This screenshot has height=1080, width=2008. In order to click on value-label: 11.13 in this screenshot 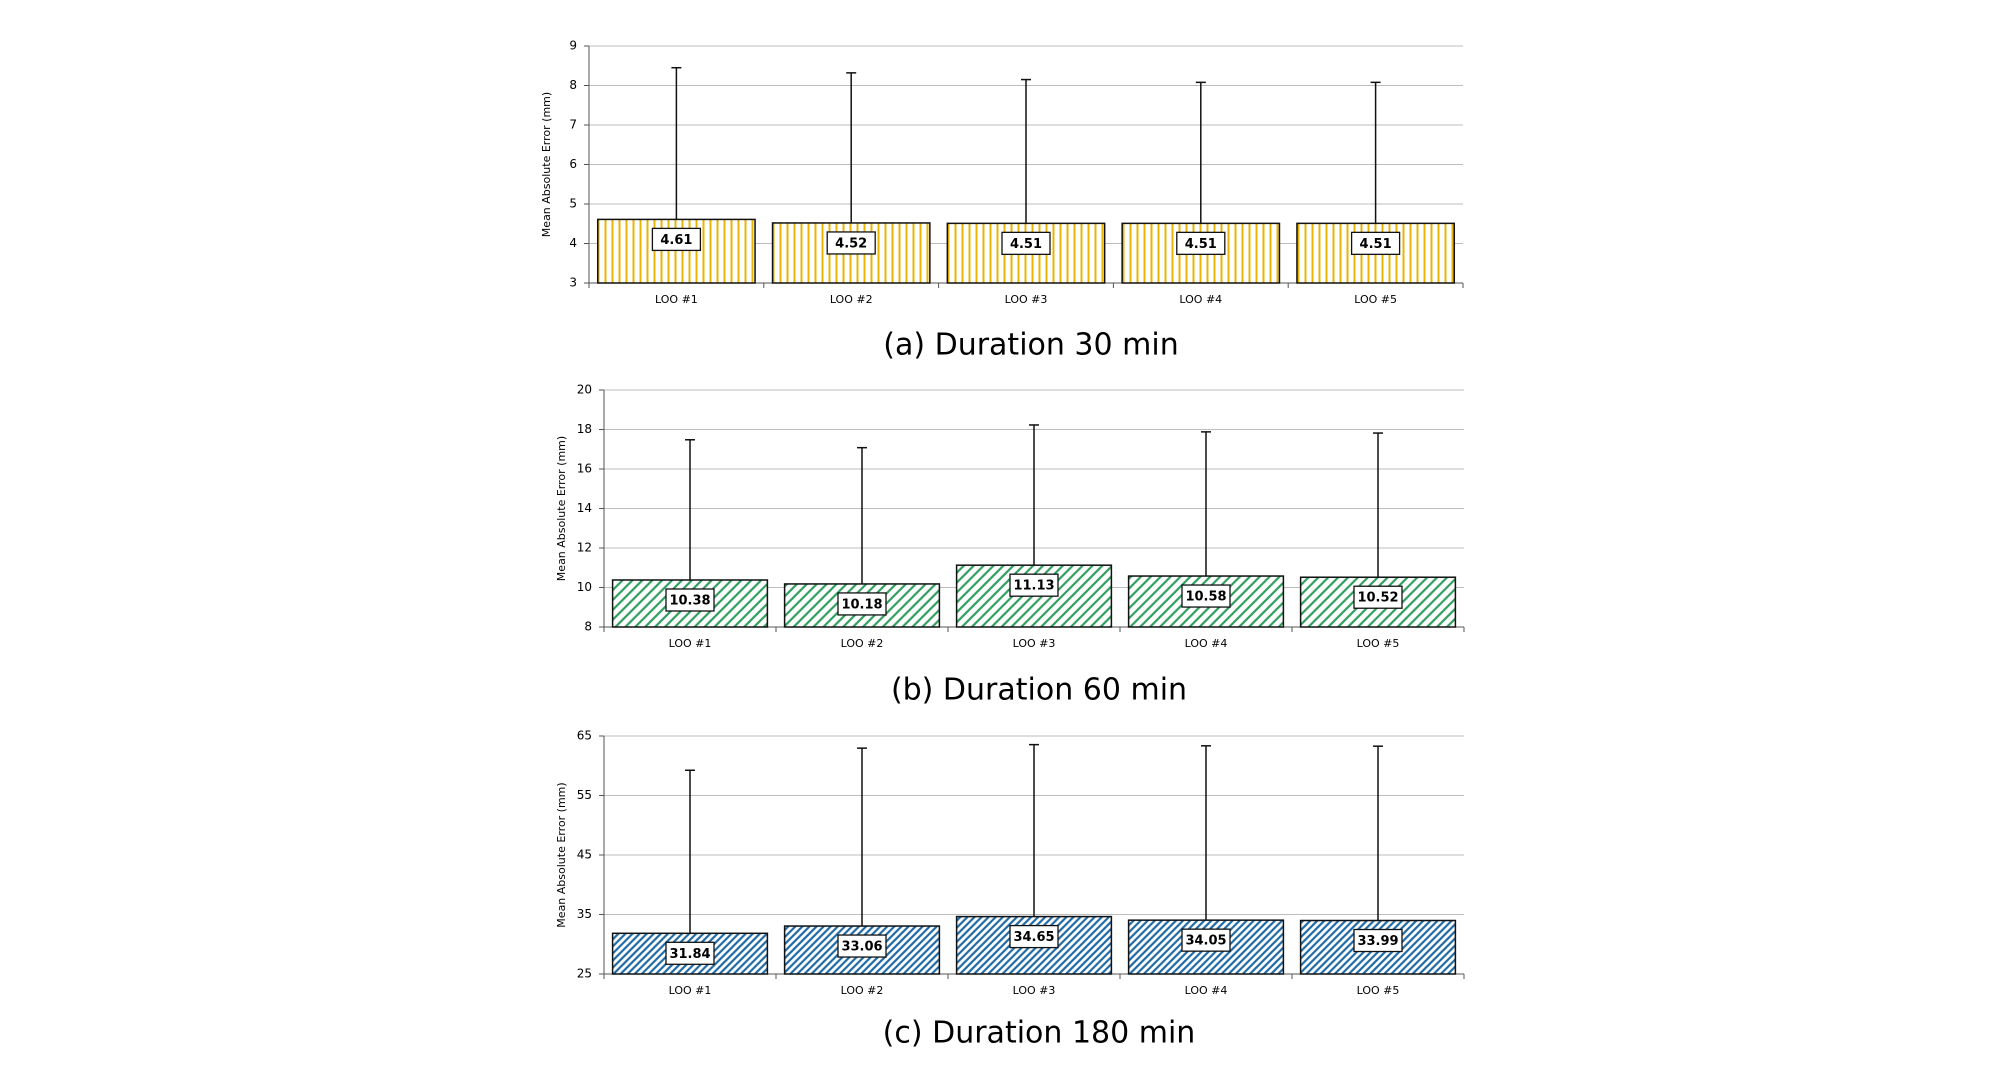, I will do `click(1033, 586)`.